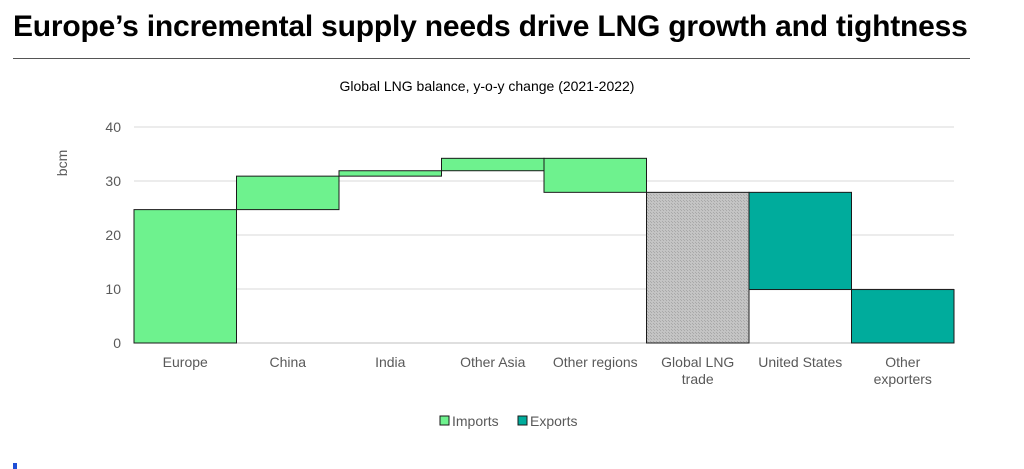  Describe the element at coordinates (493, 164) in the screenshot. I see `bar-other-asia` at that location.